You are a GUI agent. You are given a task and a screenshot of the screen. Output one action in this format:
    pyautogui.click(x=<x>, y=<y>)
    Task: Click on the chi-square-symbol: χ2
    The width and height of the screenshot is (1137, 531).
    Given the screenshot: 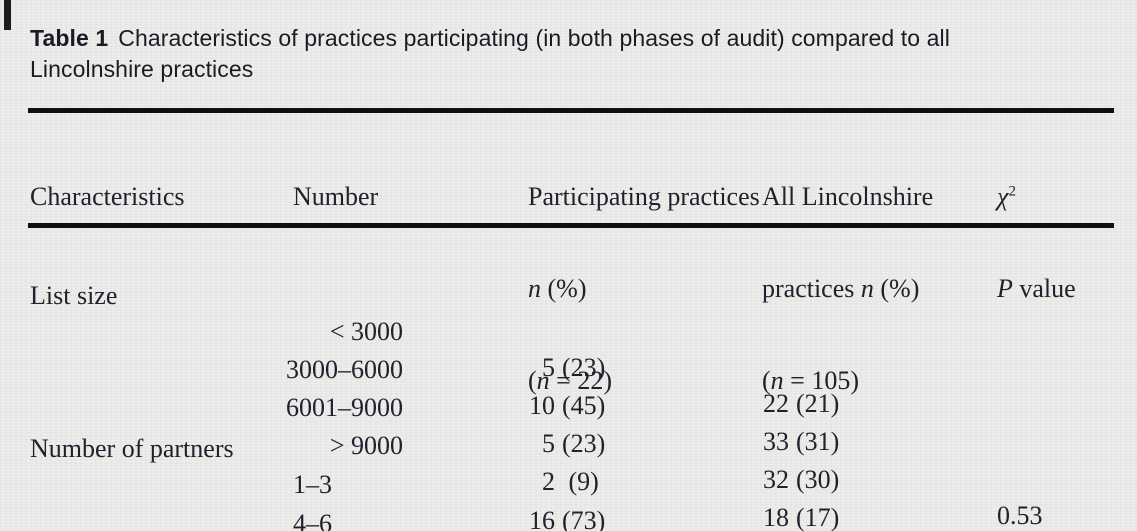 What is the action you would take?
    pyautogui.click(x=1036, y=197)
    